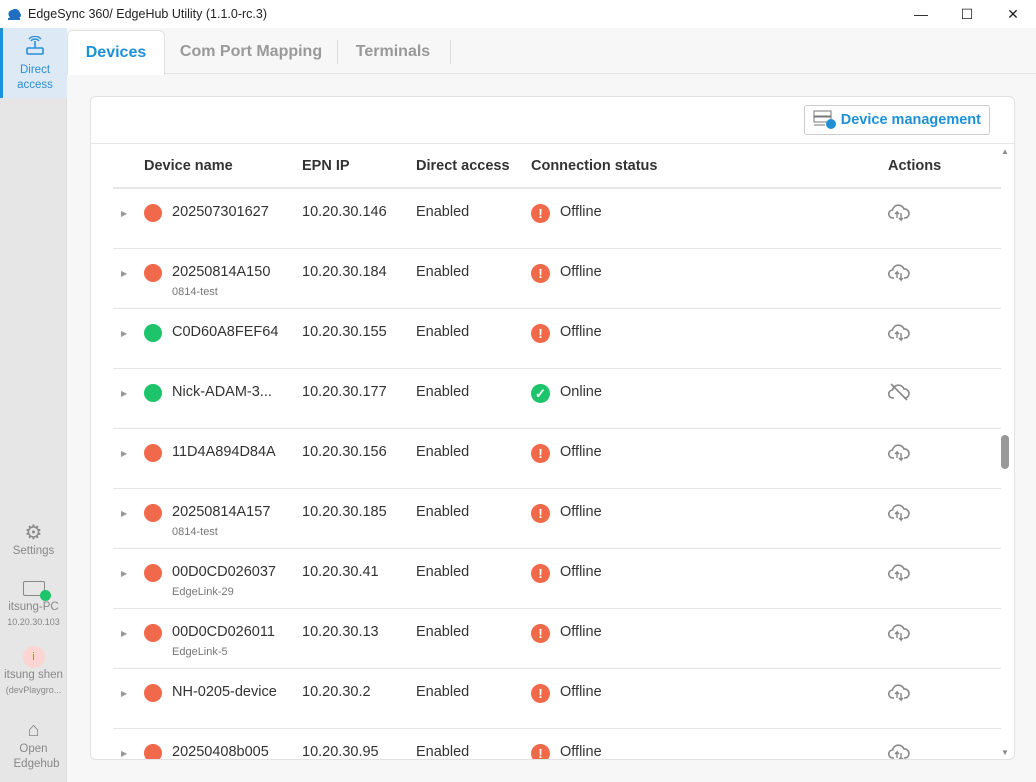 The height and width of the screenshot is (782, 1036). What do you see at coordinates (1005, 752) in the screenshot?
I see `scroll-down-icon: ▼` at bounding box center [1005, 752].